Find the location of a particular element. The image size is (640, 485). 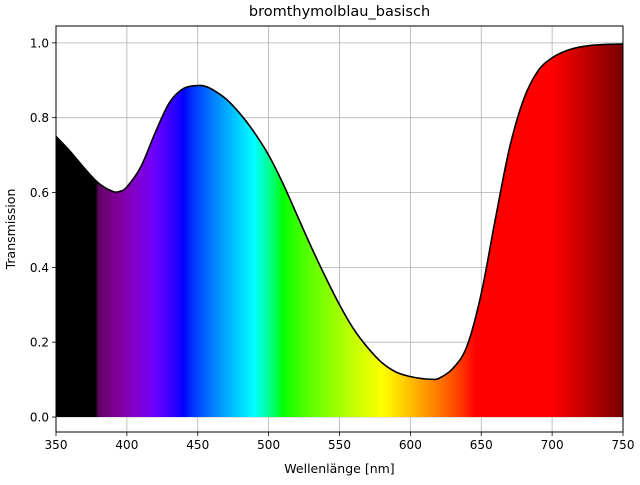

x-tick-label: 350 is located at coordinates (56, 445).